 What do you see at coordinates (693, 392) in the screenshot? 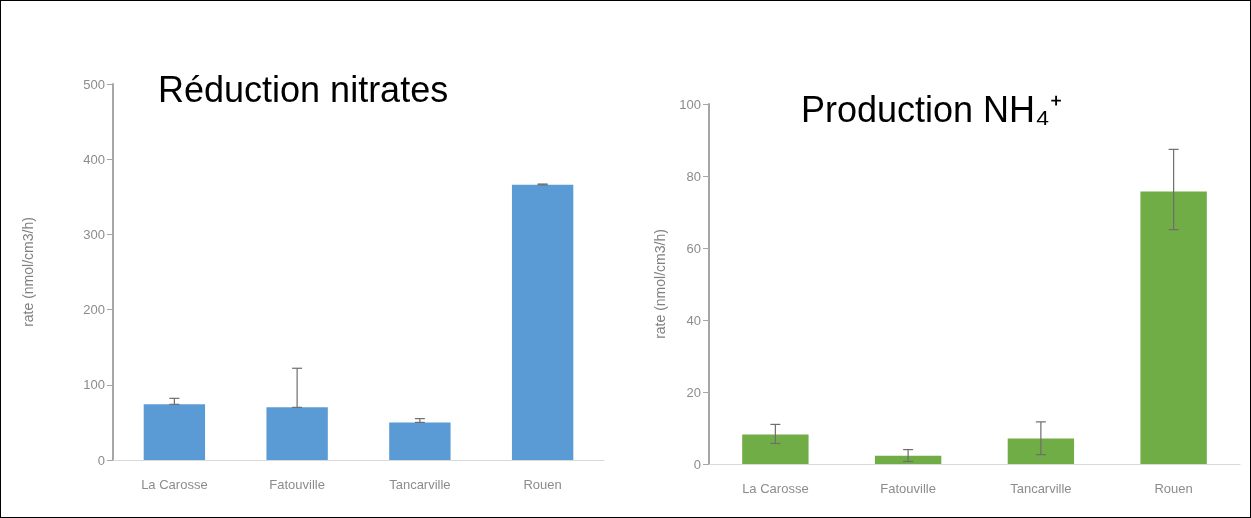
I see `y-tick-label: 20` at bounding box center [693, 392].